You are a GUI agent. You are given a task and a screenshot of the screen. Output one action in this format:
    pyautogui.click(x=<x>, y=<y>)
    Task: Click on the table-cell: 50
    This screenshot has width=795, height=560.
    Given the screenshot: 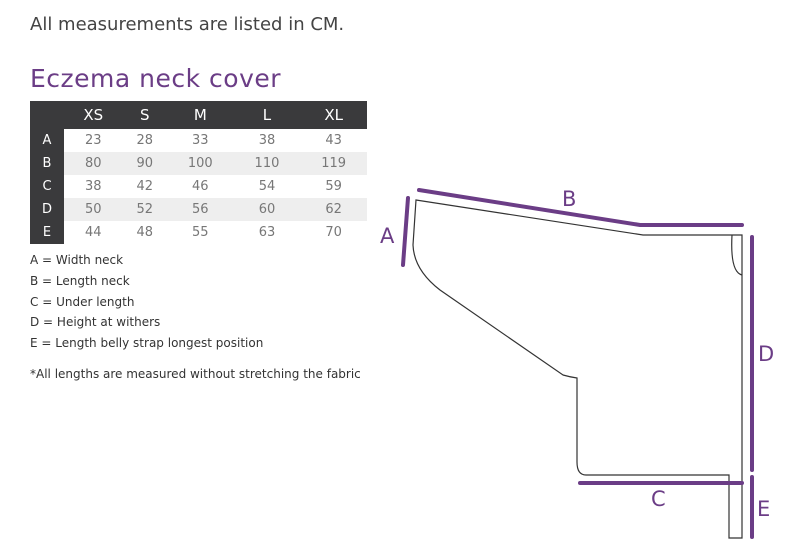 What is the action you would take?
    pyautogui.click(x=93, y=209)
    